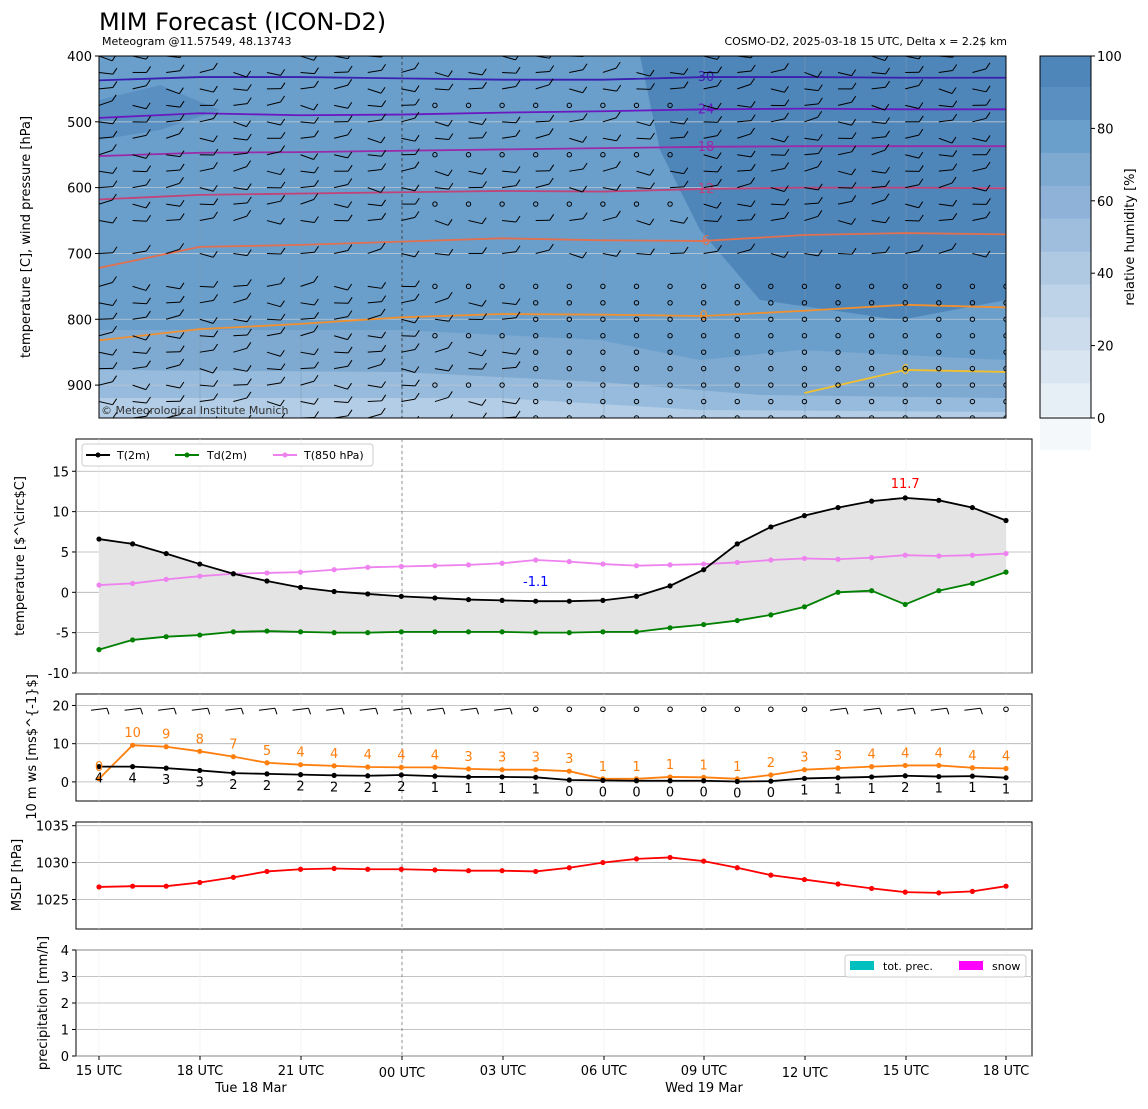 This screenshot has width=1148, height=1109. What do you see at coordinates (871, 755) in the screenshot?
I see `gust-label-23: 4` at bounding box center [871, 755].